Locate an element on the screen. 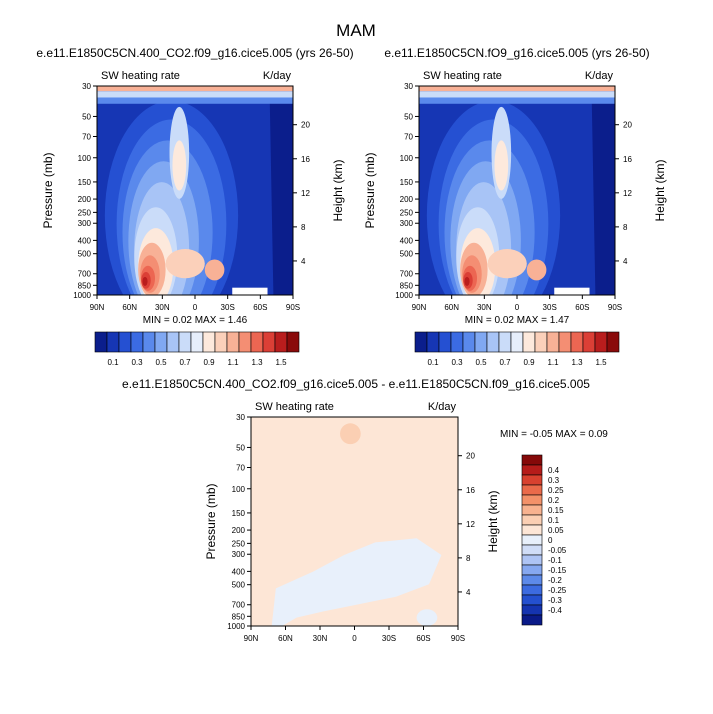 The image size is (713, 714). colorbar-label: -0.05 is located at coordinates (557, 550).